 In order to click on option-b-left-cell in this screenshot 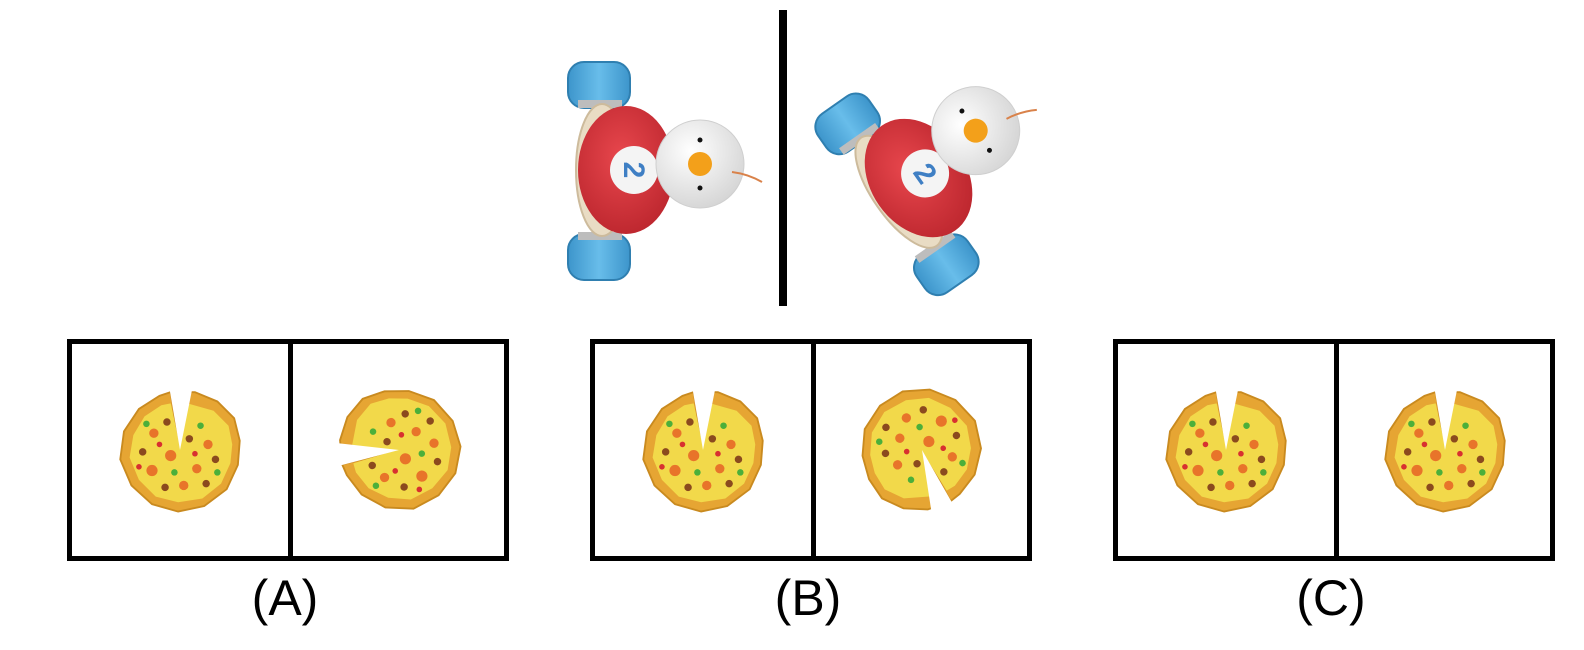, I will do `click(703, 450)`.